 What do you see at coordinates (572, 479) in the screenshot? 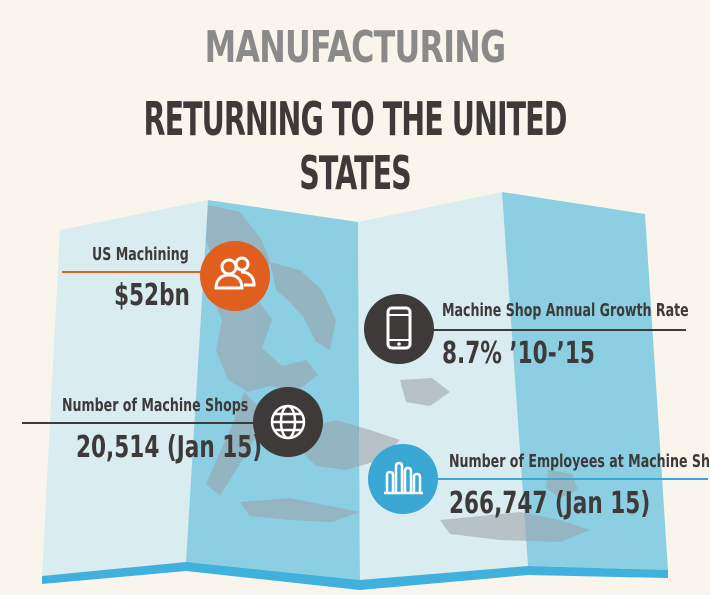
I see `stat-4-rule` at bounding box center [572, 479].